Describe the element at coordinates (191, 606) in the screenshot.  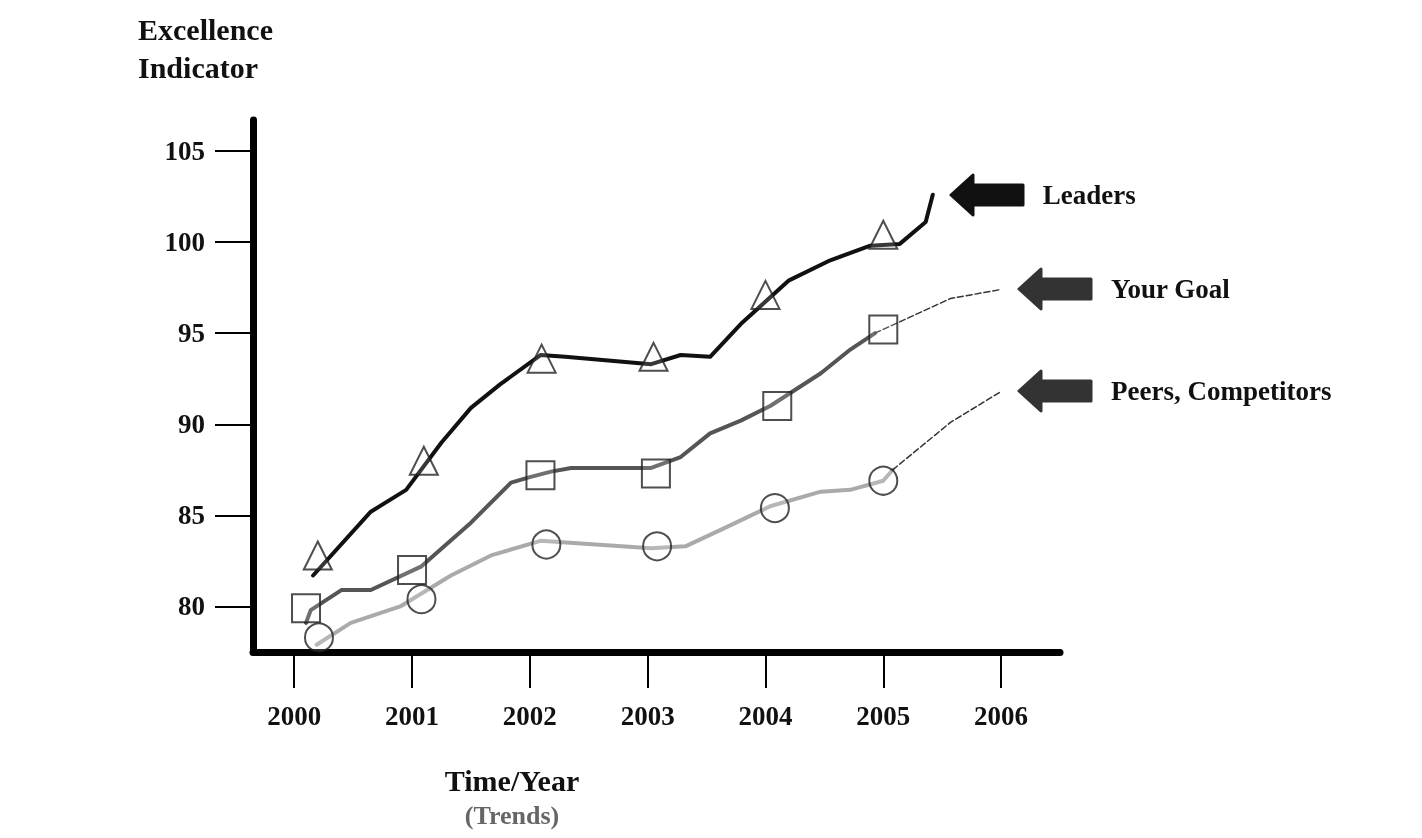
I see `y-tick-label: 80` at that location.